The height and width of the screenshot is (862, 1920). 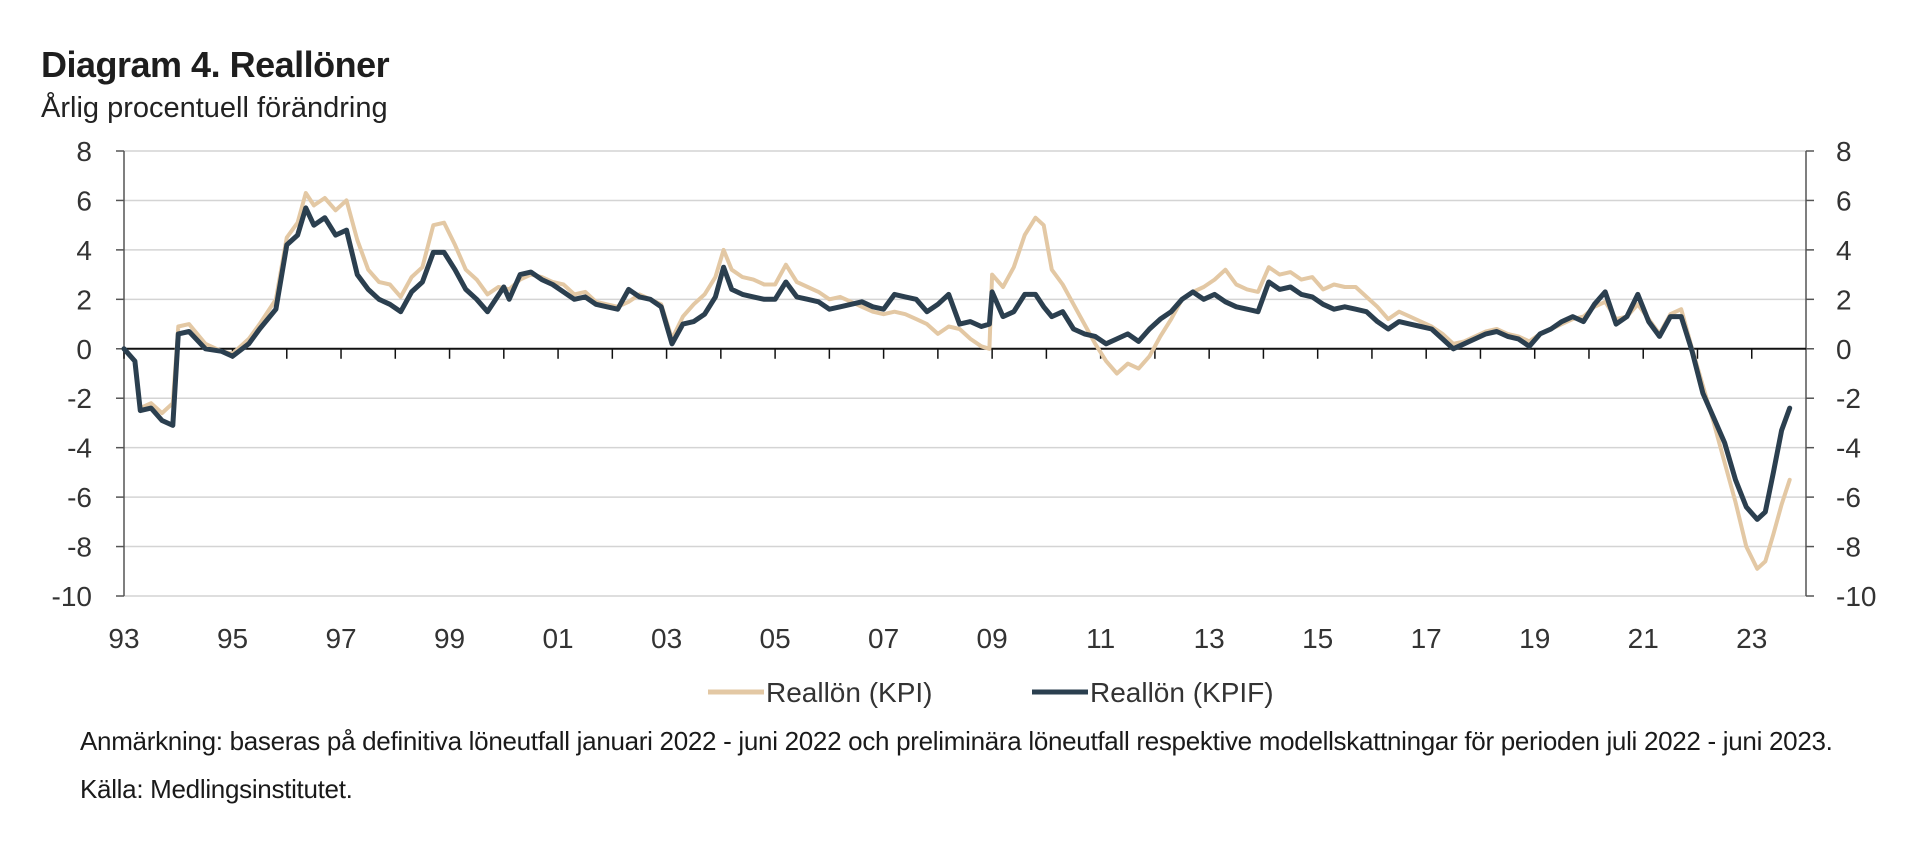 I want to click on y-tick-label-right: 8, so click(x=1844, y=151).